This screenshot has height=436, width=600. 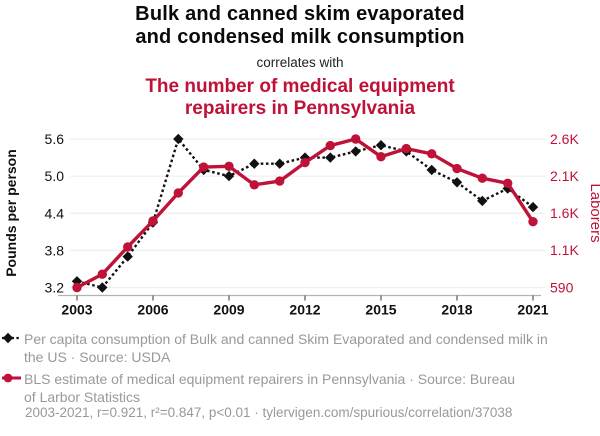 What do you see at coordinates (55, 288) in the screenshot?
I see `left-axis-tick-label: 3.2` at bounding box center [55, 288].